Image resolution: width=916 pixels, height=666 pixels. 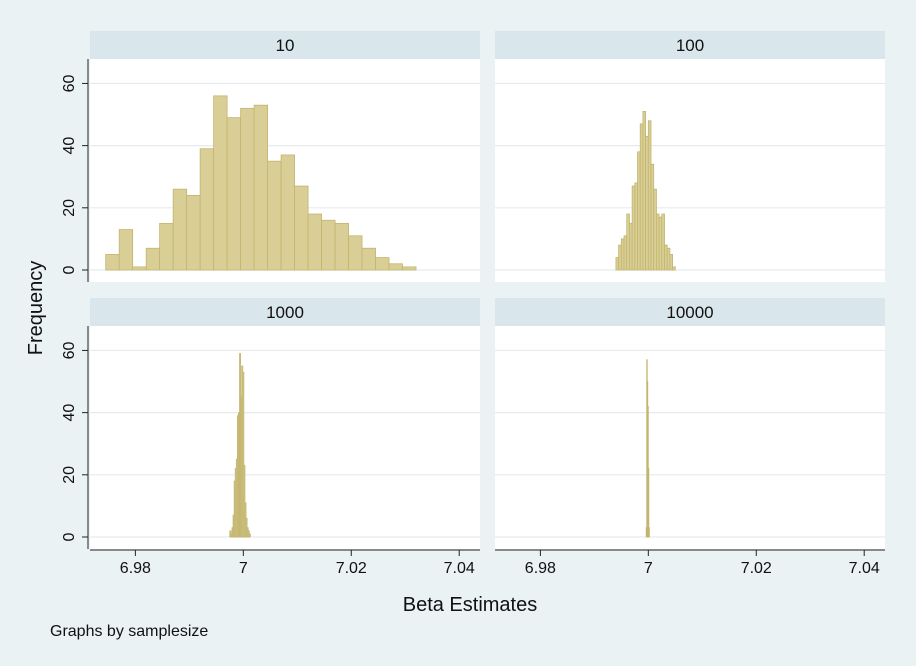 What do you see at coordinates (470, 605) in the screenshot?
I see `x-axis-title: Beta Estimates` at bounding box center [470, 605].